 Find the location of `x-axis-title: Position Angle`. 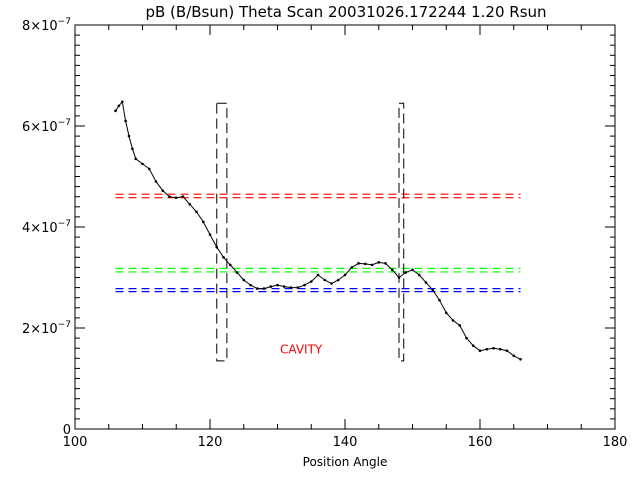

x-axis-title: Position Angle is located at coordinates (345, 462).